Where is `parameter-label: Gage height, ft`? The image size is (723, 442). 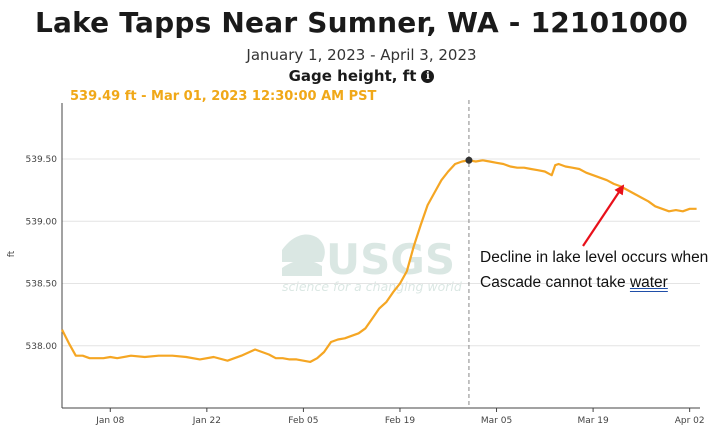
parameter-label: Gage height, ft is located at coordinates (352, 76).